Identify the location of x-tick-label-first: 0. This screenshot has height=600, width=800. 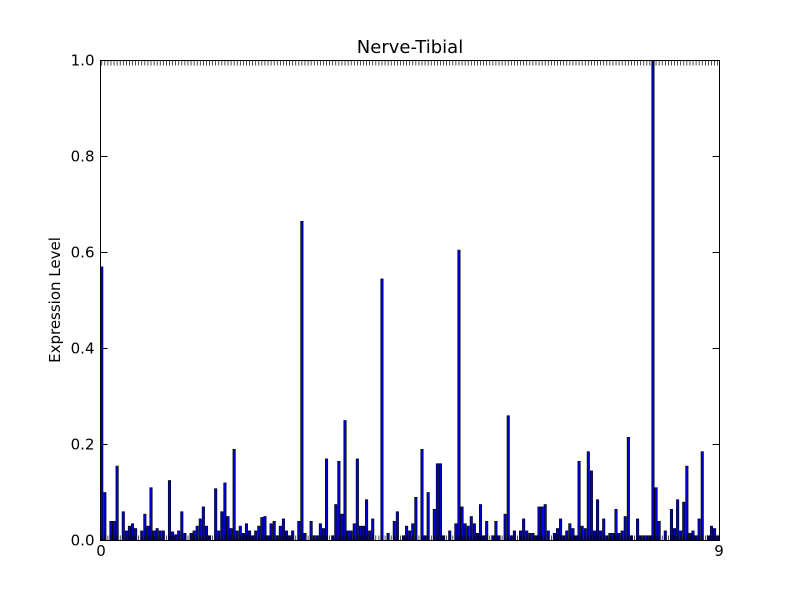
(101, 551).